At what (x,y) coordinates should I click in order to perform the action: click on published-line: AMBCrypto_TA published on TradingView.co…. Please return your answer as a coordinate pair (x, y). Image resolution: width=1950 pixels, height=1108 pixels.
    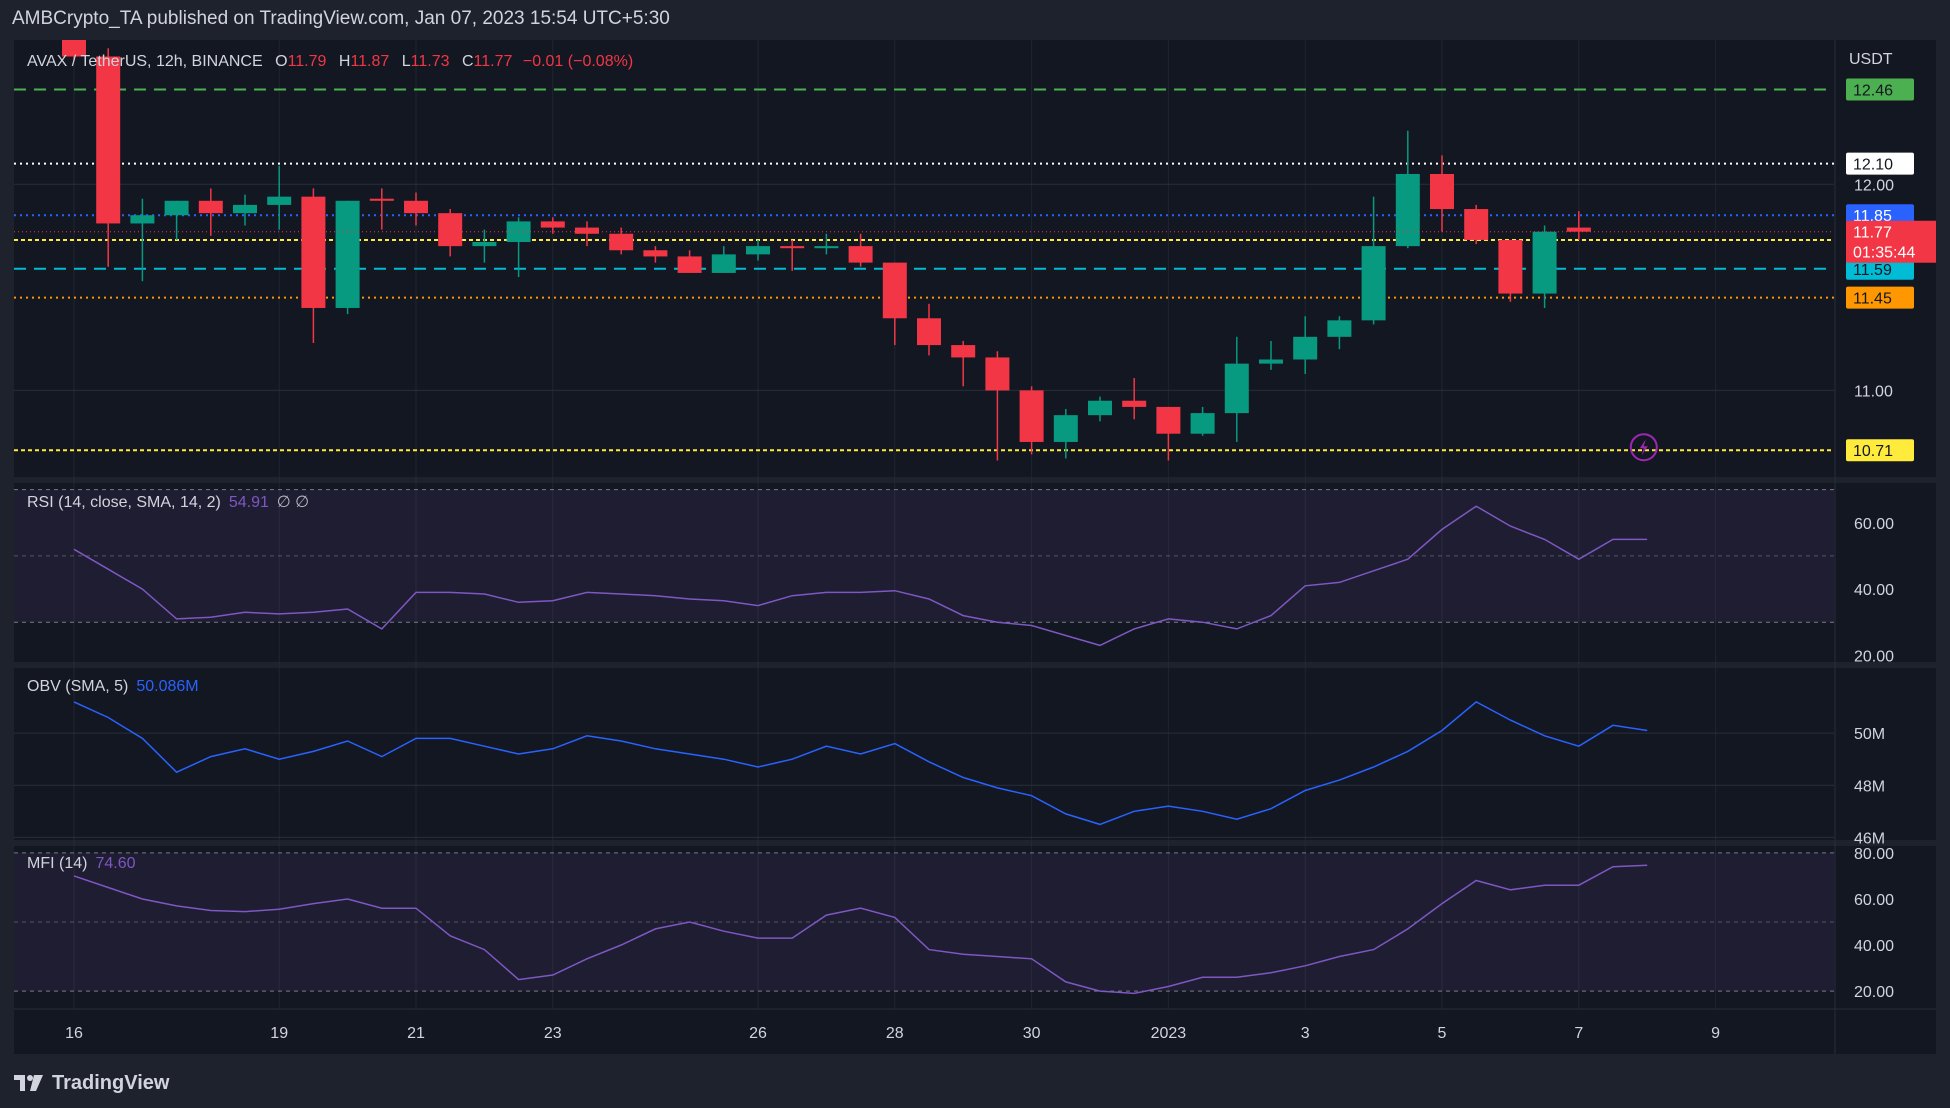
    Looking at the image, I should click on (341, 18).